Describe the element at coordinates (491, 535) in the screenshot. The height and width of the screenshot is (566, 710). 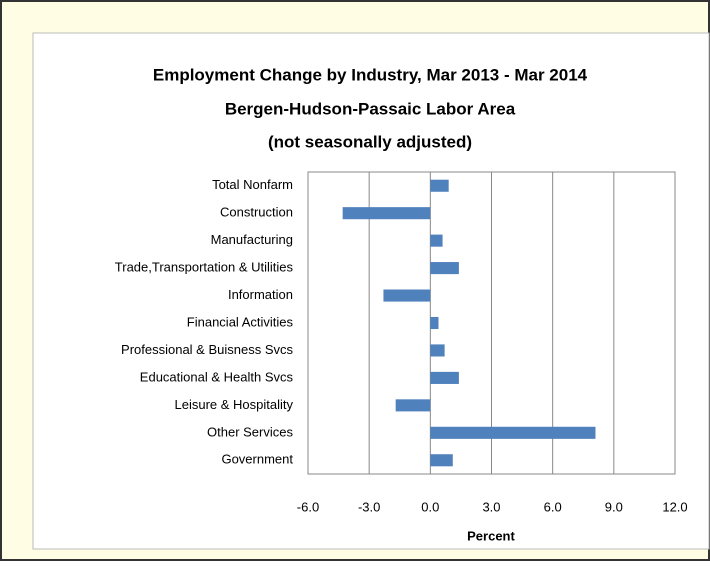
I see `x-axis-label: Percent` at that location.